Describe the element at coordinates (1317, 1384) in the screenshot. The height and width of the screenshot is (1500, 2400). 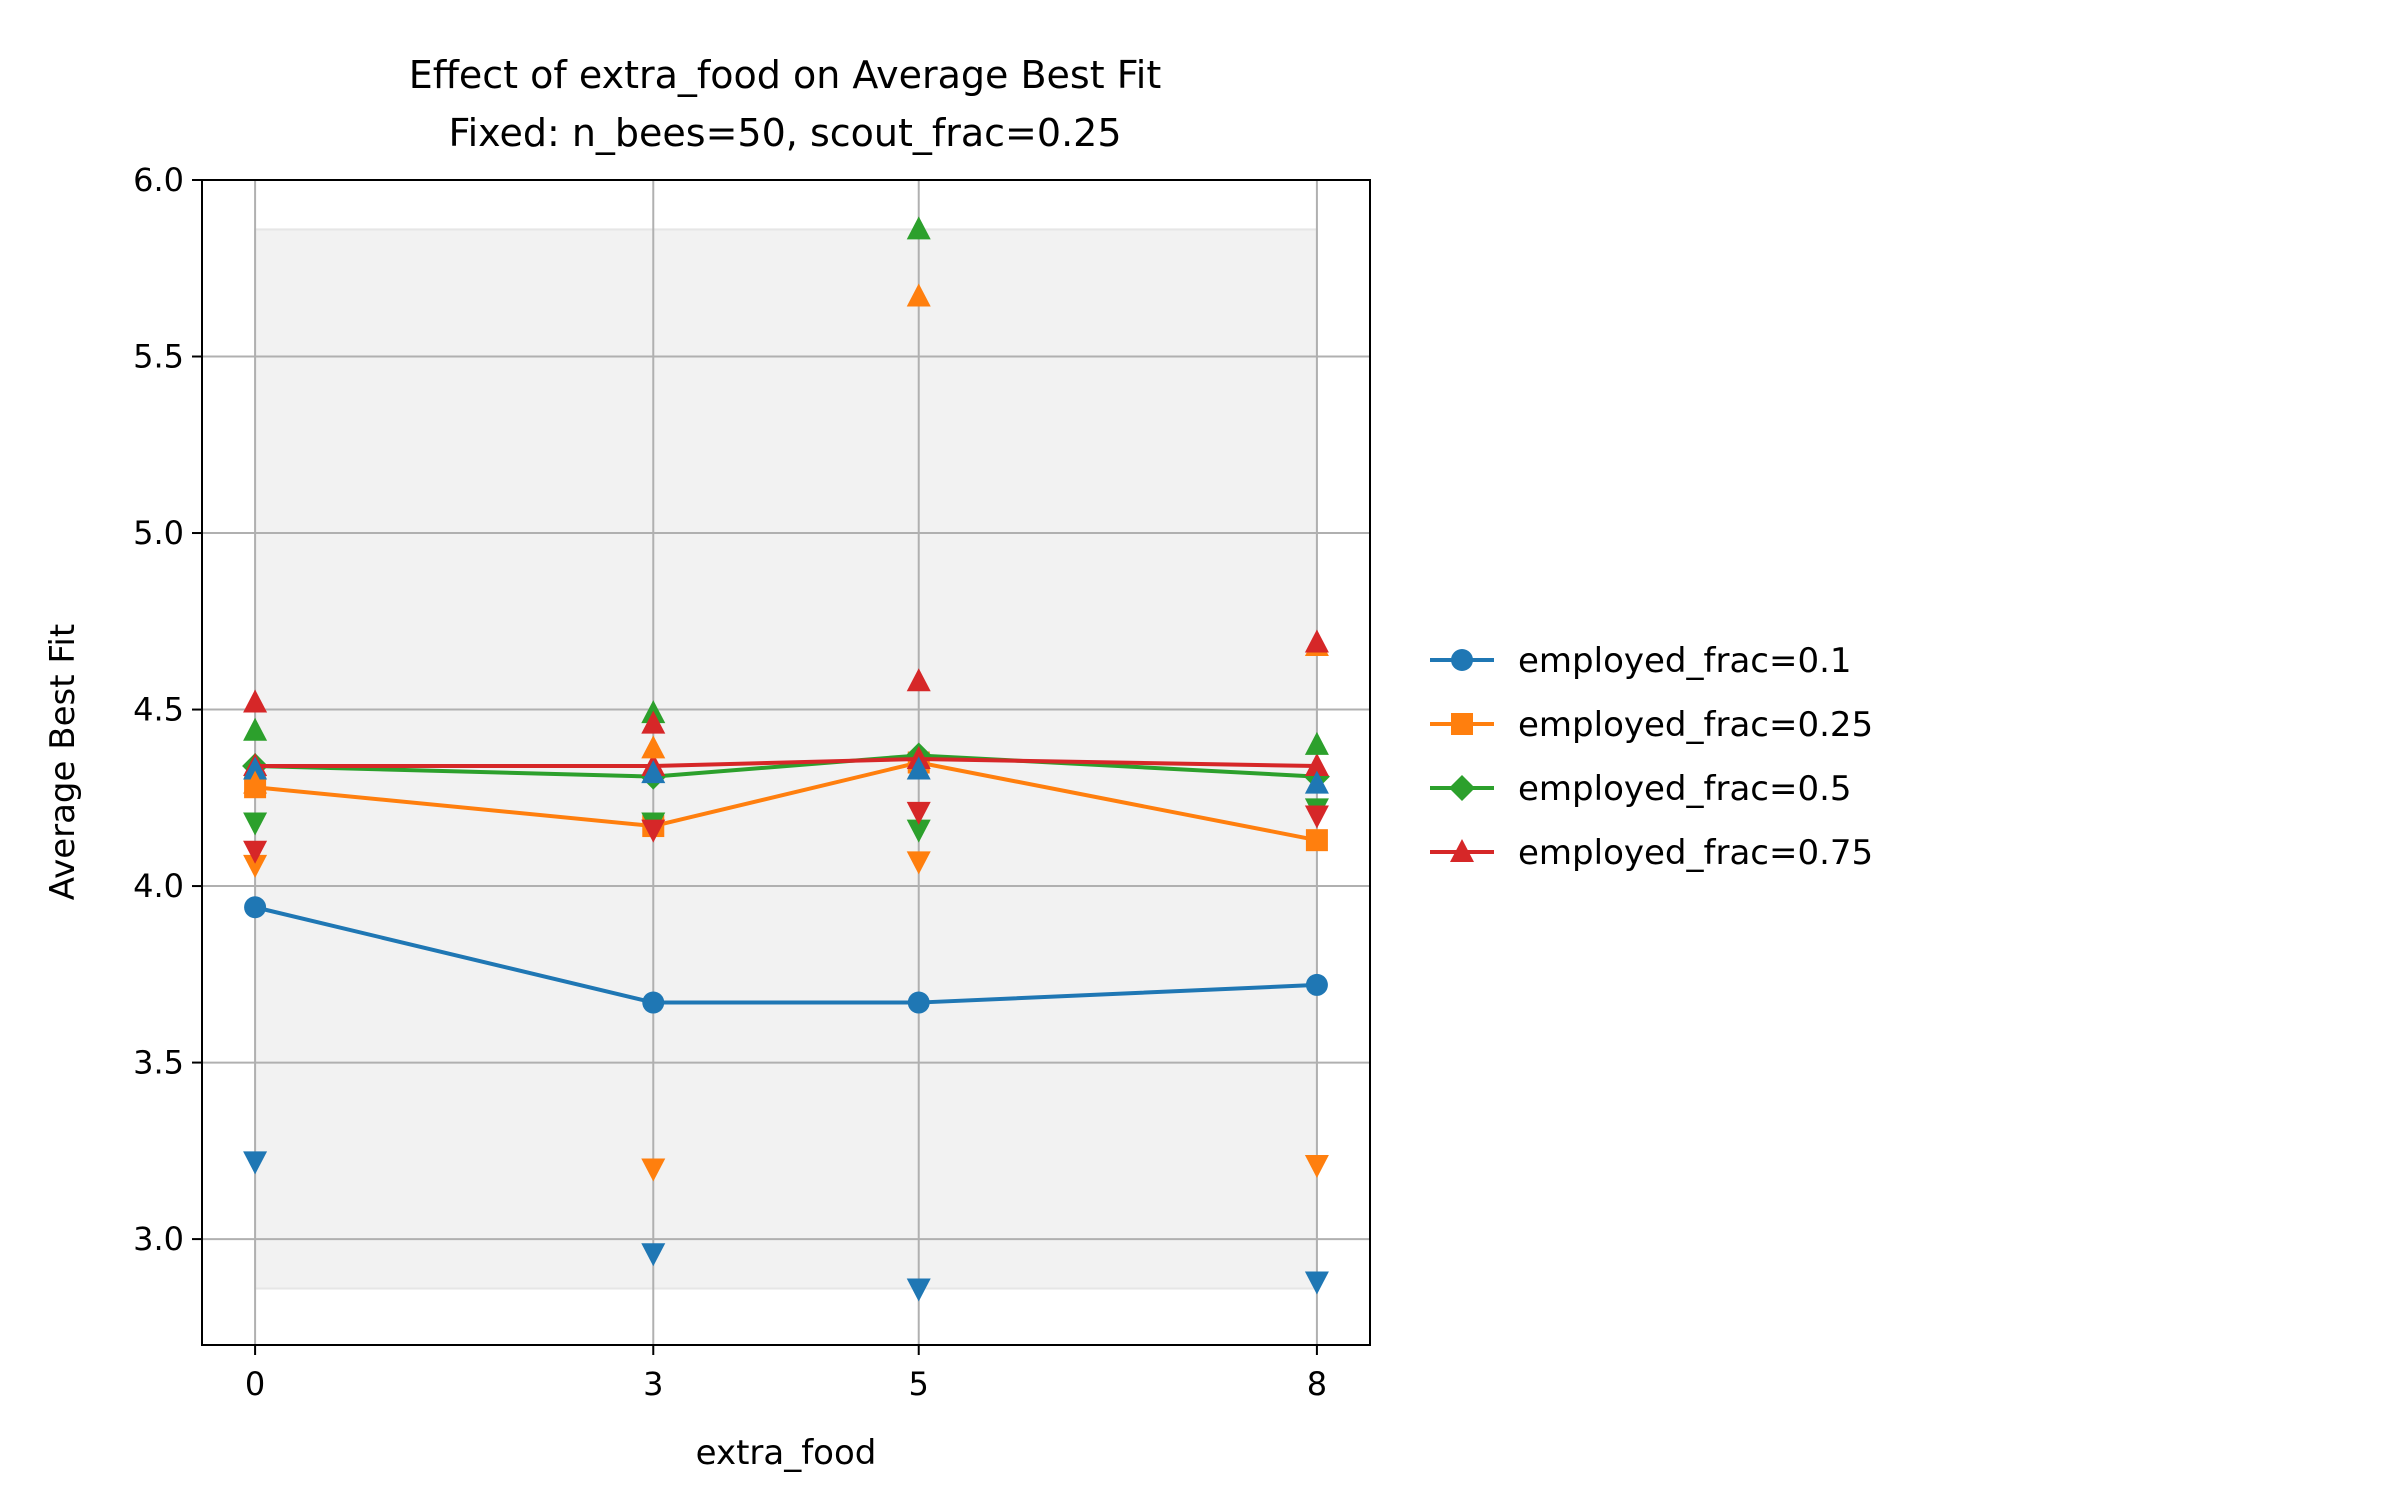
I see `x-tick-label-8: 8` at that location.